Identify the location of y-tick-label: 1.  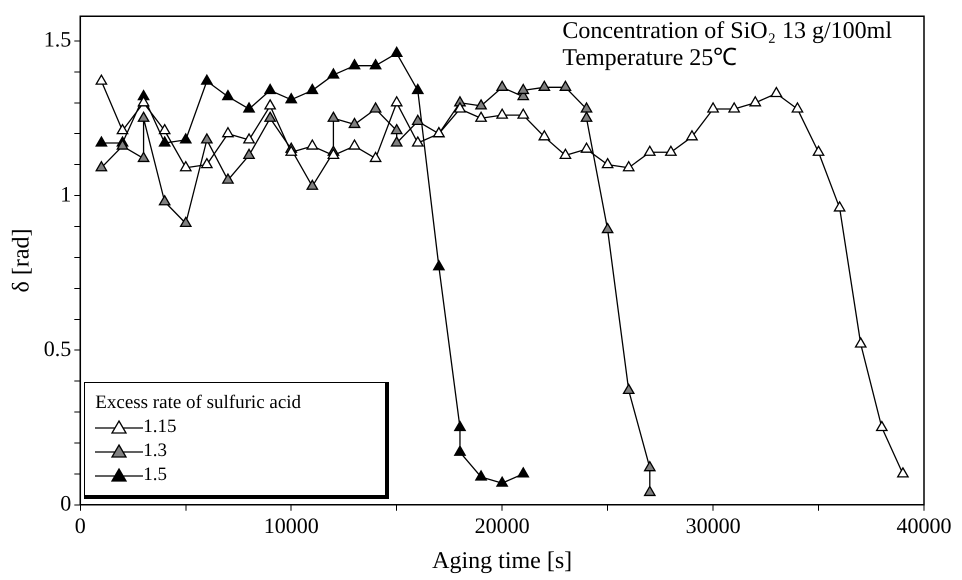
(66, 193).